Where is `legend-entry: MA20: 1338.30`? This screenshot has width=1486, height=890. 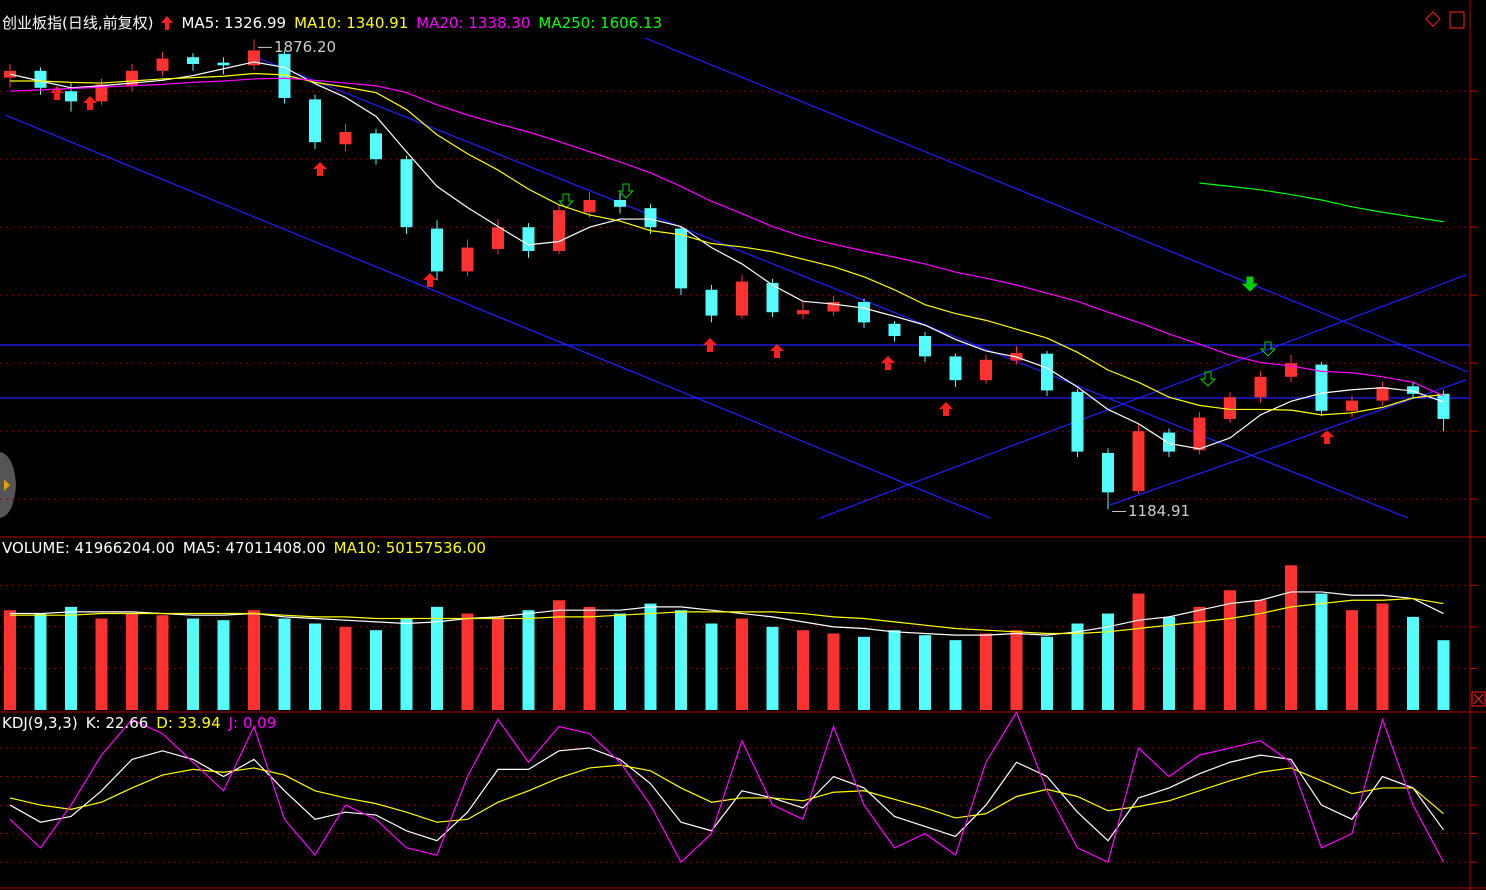 legend-entry: MA20: 1338.30 is located at coordinates (473, 22).